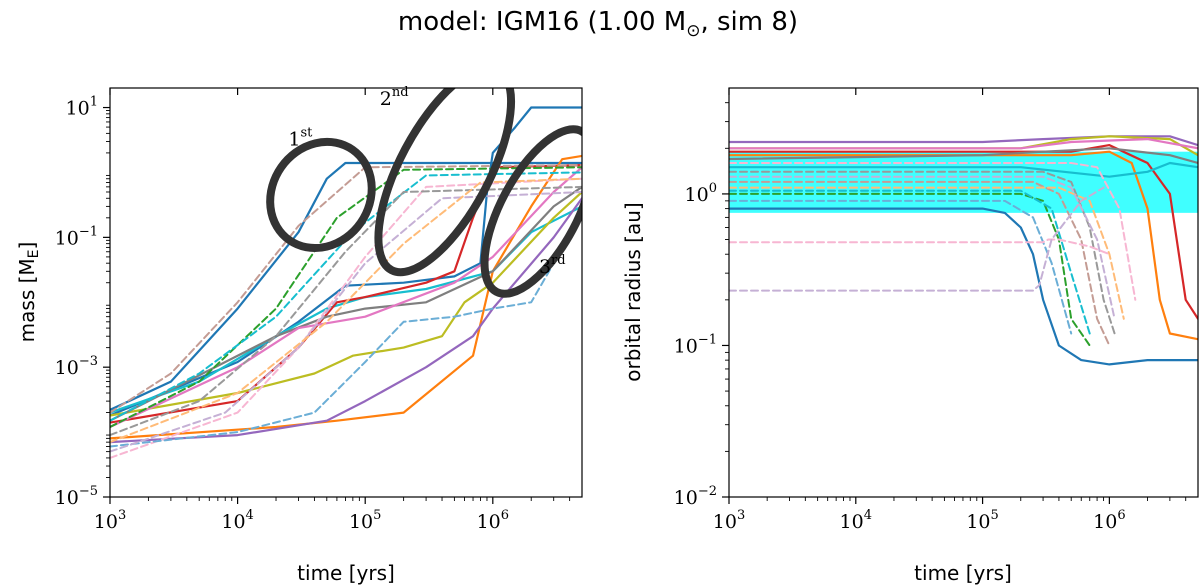  I want to click on mass-y-label-sub: E, so click(34, 253).